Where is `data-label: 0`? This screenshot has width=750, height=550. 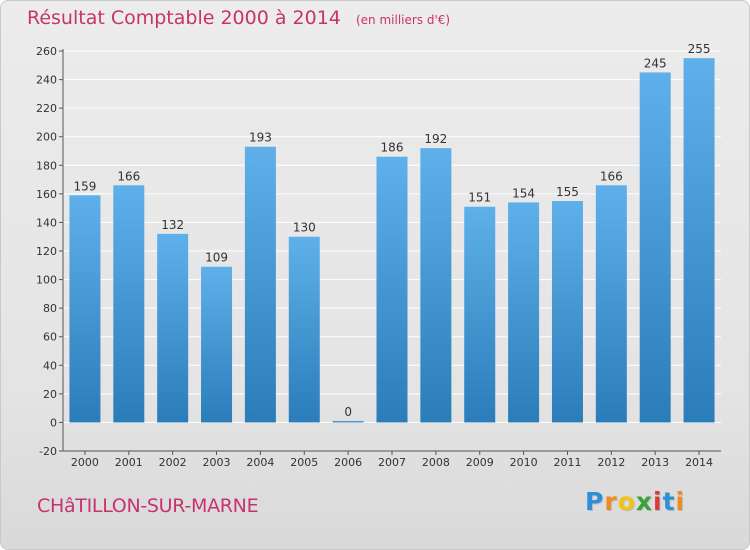
data-label: 0 is located at coordinates (348, 412).